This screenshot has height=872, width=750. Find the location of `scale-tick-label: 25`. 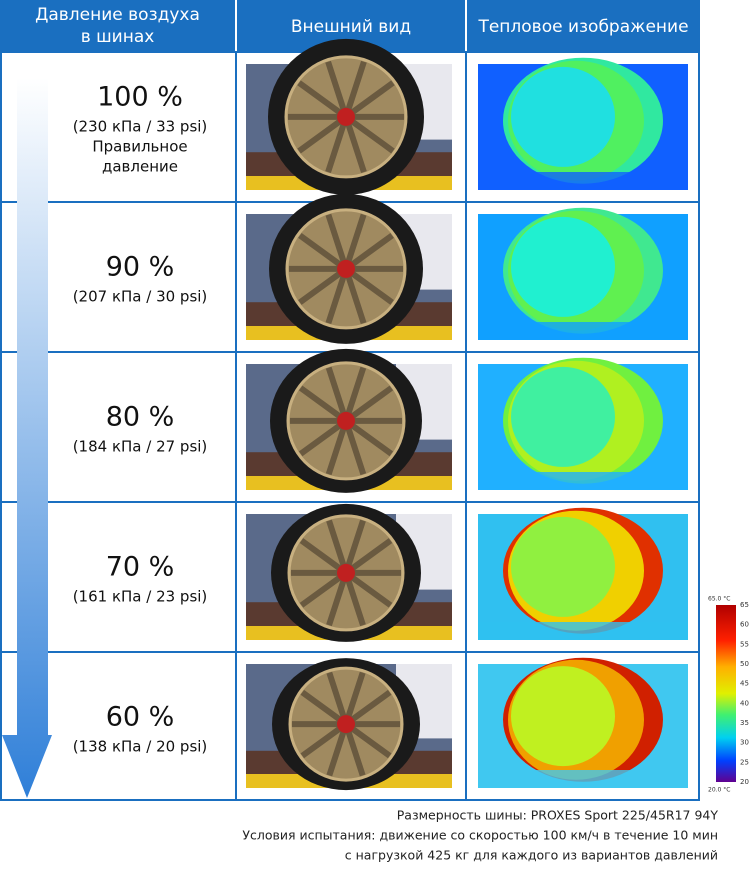

scale-tick-label: 25 is located at coordinates (744, 762).